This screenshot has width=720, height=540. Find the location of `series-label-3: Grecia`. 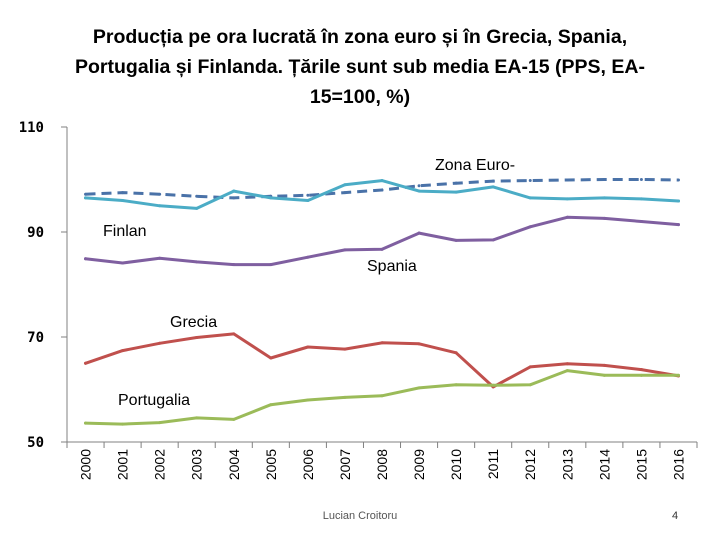

series-label-3: Grecia is located at coordinates (193, 322).